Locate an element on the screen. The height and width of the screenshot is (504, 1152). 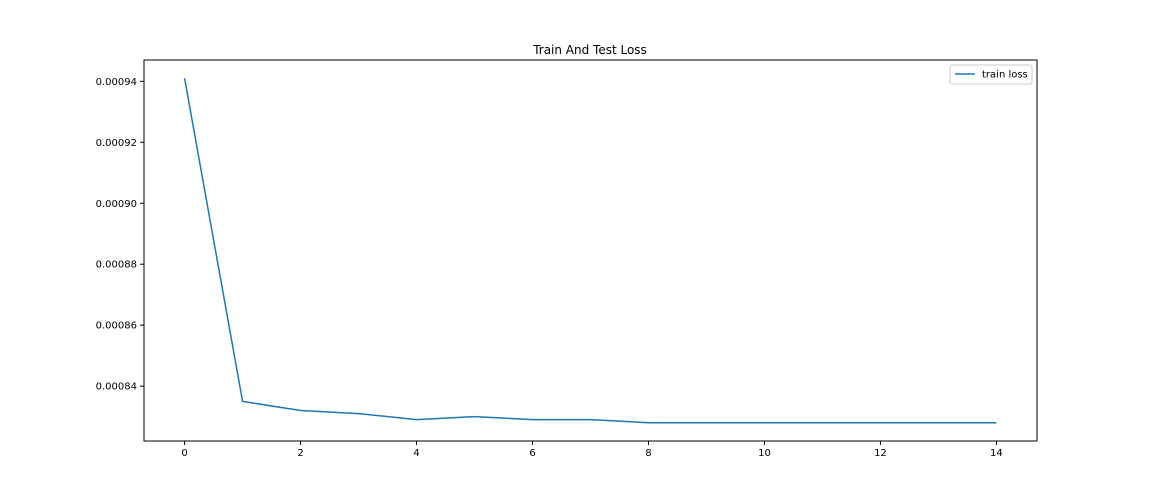
x-tick-label: 2 is located at coordinates (300, 453).